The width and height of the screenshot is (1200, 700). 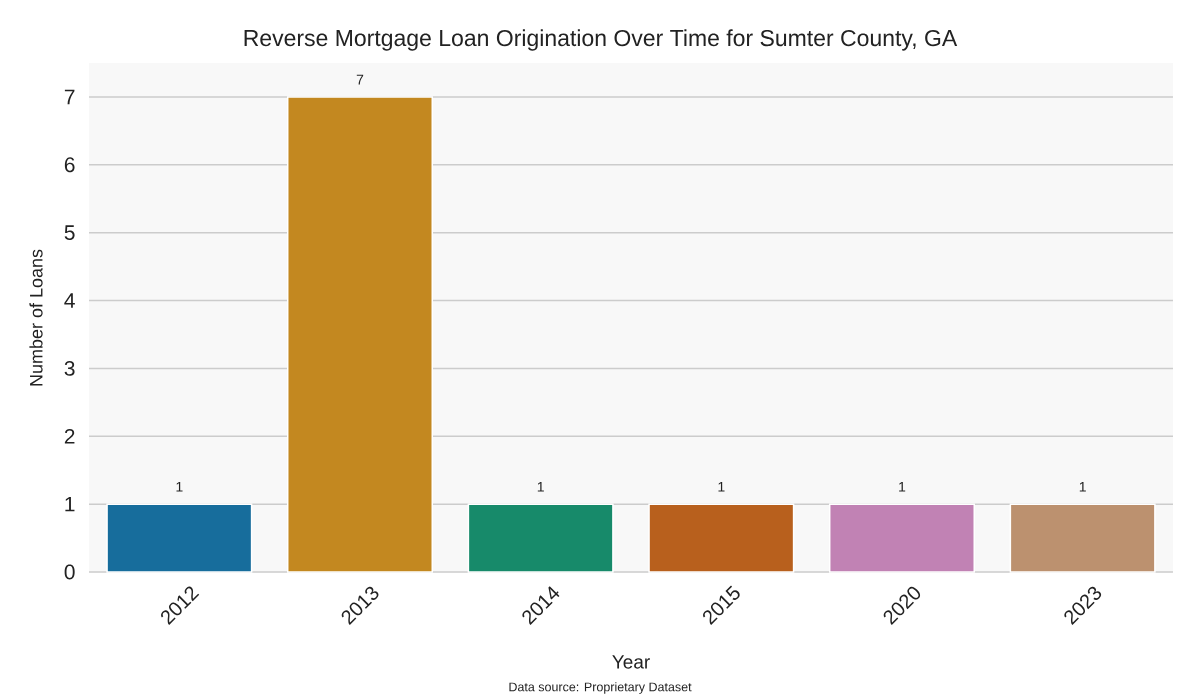 I want to click on y-axis-title: Number of Loans, so click(x=36, y=317).